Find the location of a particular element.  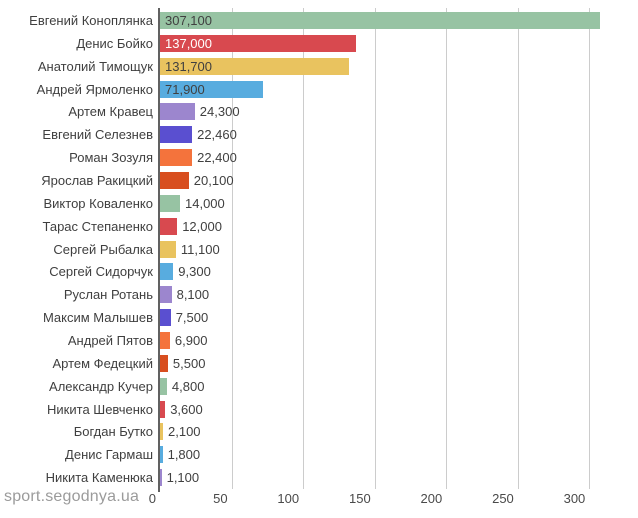

value-label: 20,100 is located at coordinates (213, 180).